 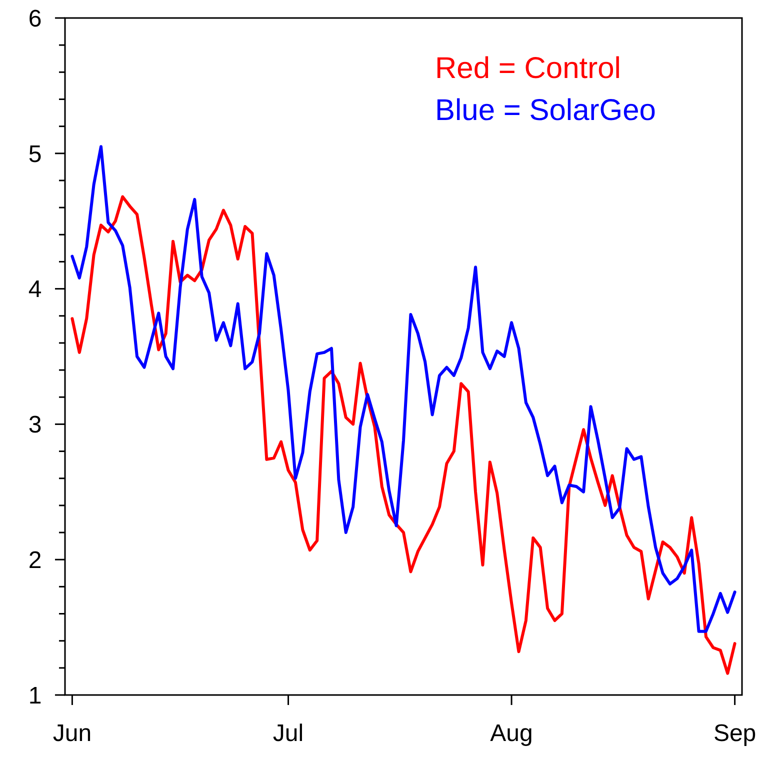 I want to click on y-tick-label: 5, so click(x=35, y=154).